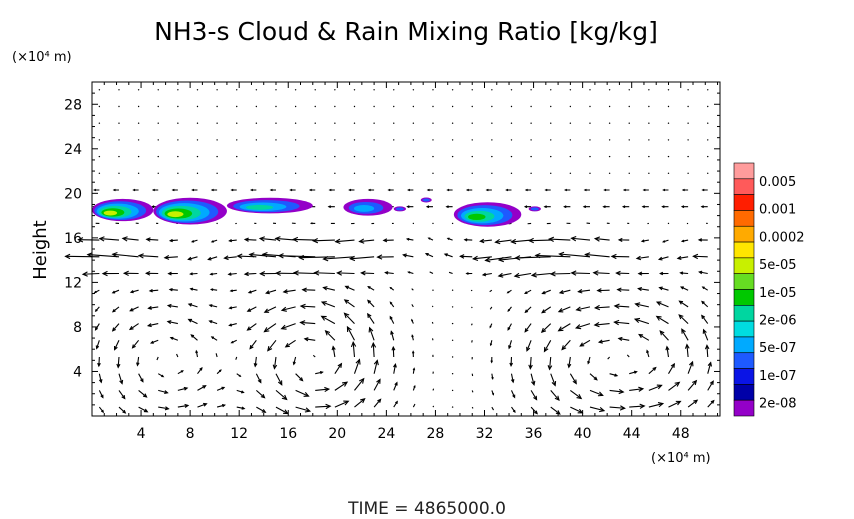 This screenshot has height=519, width=854. What do you see at coordinates (777, 182) in the screenshot?
I see `colorbar-label: 0.005` at bounding box center [777, 182].